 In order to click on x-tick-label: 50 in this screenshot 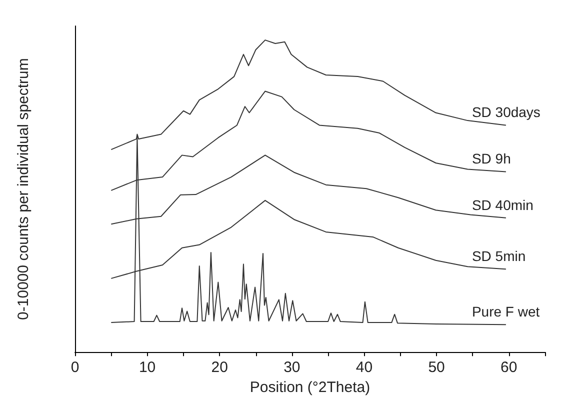, I will do `click(436, 367)`.